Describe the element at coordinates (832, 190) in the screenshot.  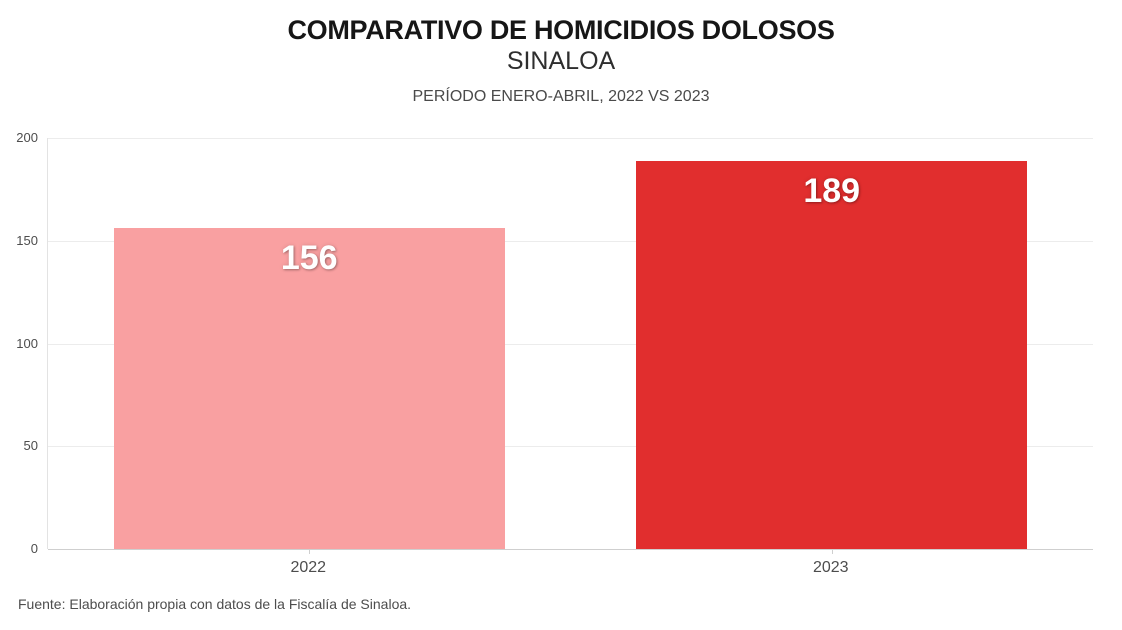
I see `bar-value-label: 189` at that location.